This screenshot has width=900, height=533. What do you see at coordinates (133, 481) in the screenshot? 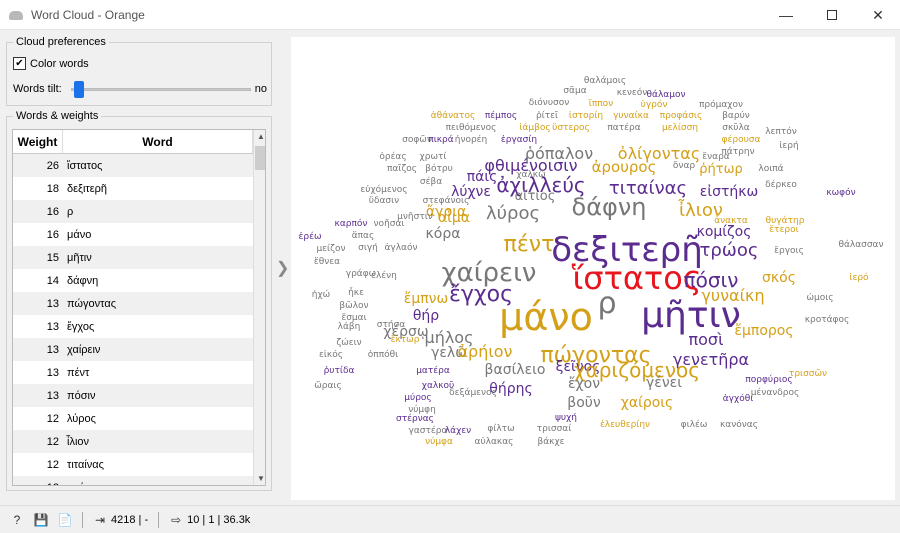
I see `table-row: 12τρώος` at bounding box center [133, 481].